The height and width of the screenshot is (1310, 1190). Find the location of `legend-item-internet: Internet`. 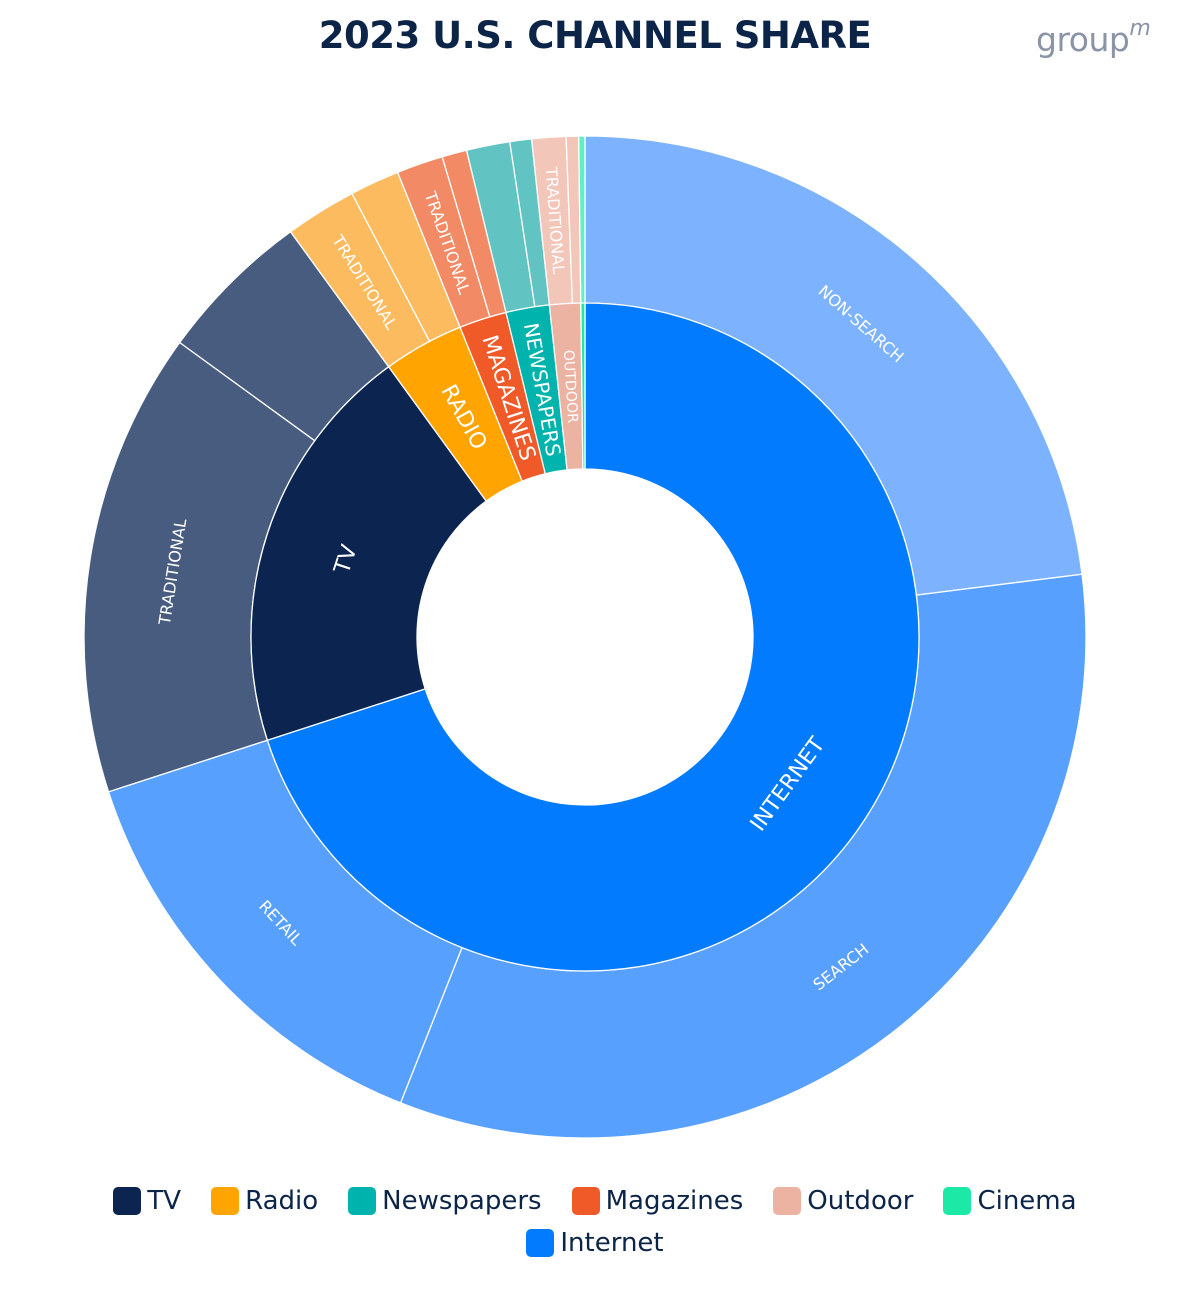

legend-item-internet: Internet is located at coordinates (595, 1243).